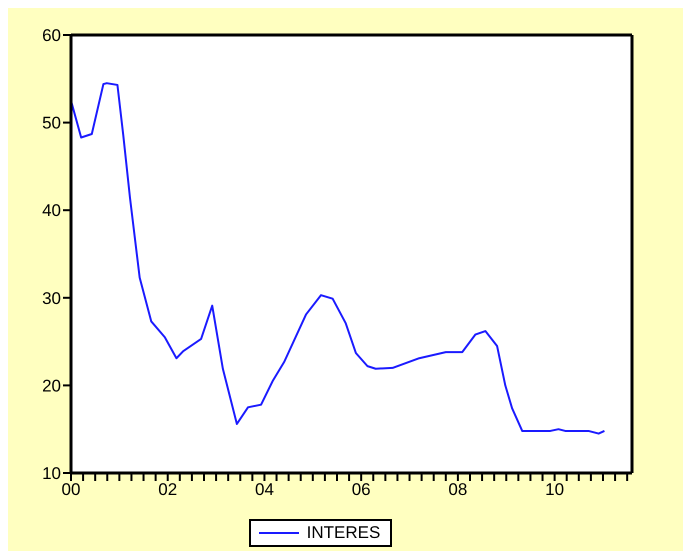 Image resolution: width=691 pixels, height=559 pixels. Describe the element at coordinates (51, 474) in the screenshot. I see `y-tick-label: 10` at that location.